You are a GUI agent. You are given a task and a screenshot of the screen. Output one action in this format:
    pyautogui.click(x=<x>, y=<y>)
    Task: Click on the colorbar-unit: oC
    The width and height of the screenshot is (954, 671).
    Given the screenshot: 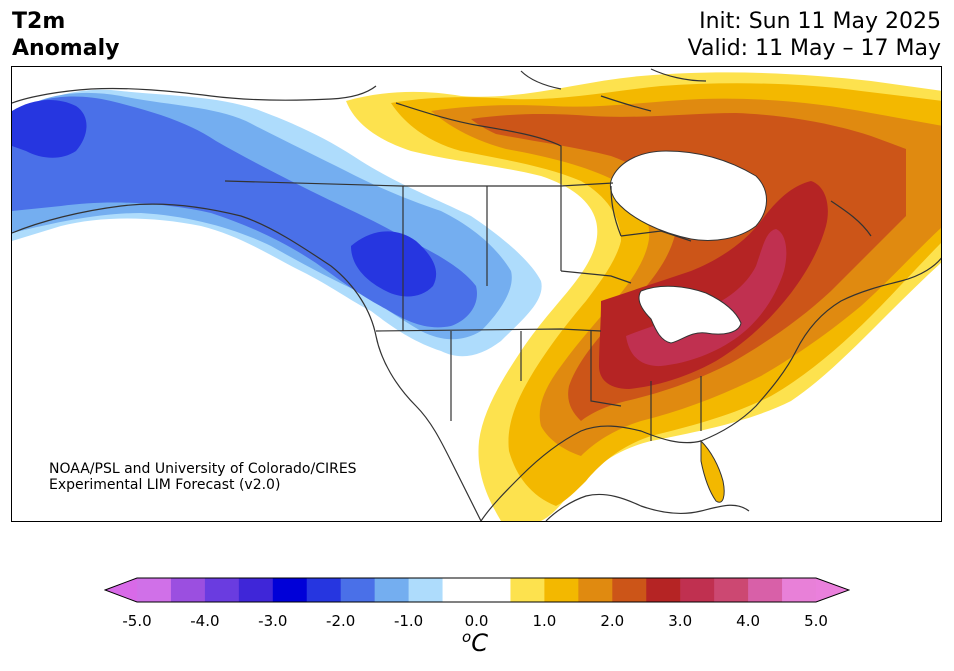 What is the action you would take?
    pyautogui.click(x=475, y=642)
    